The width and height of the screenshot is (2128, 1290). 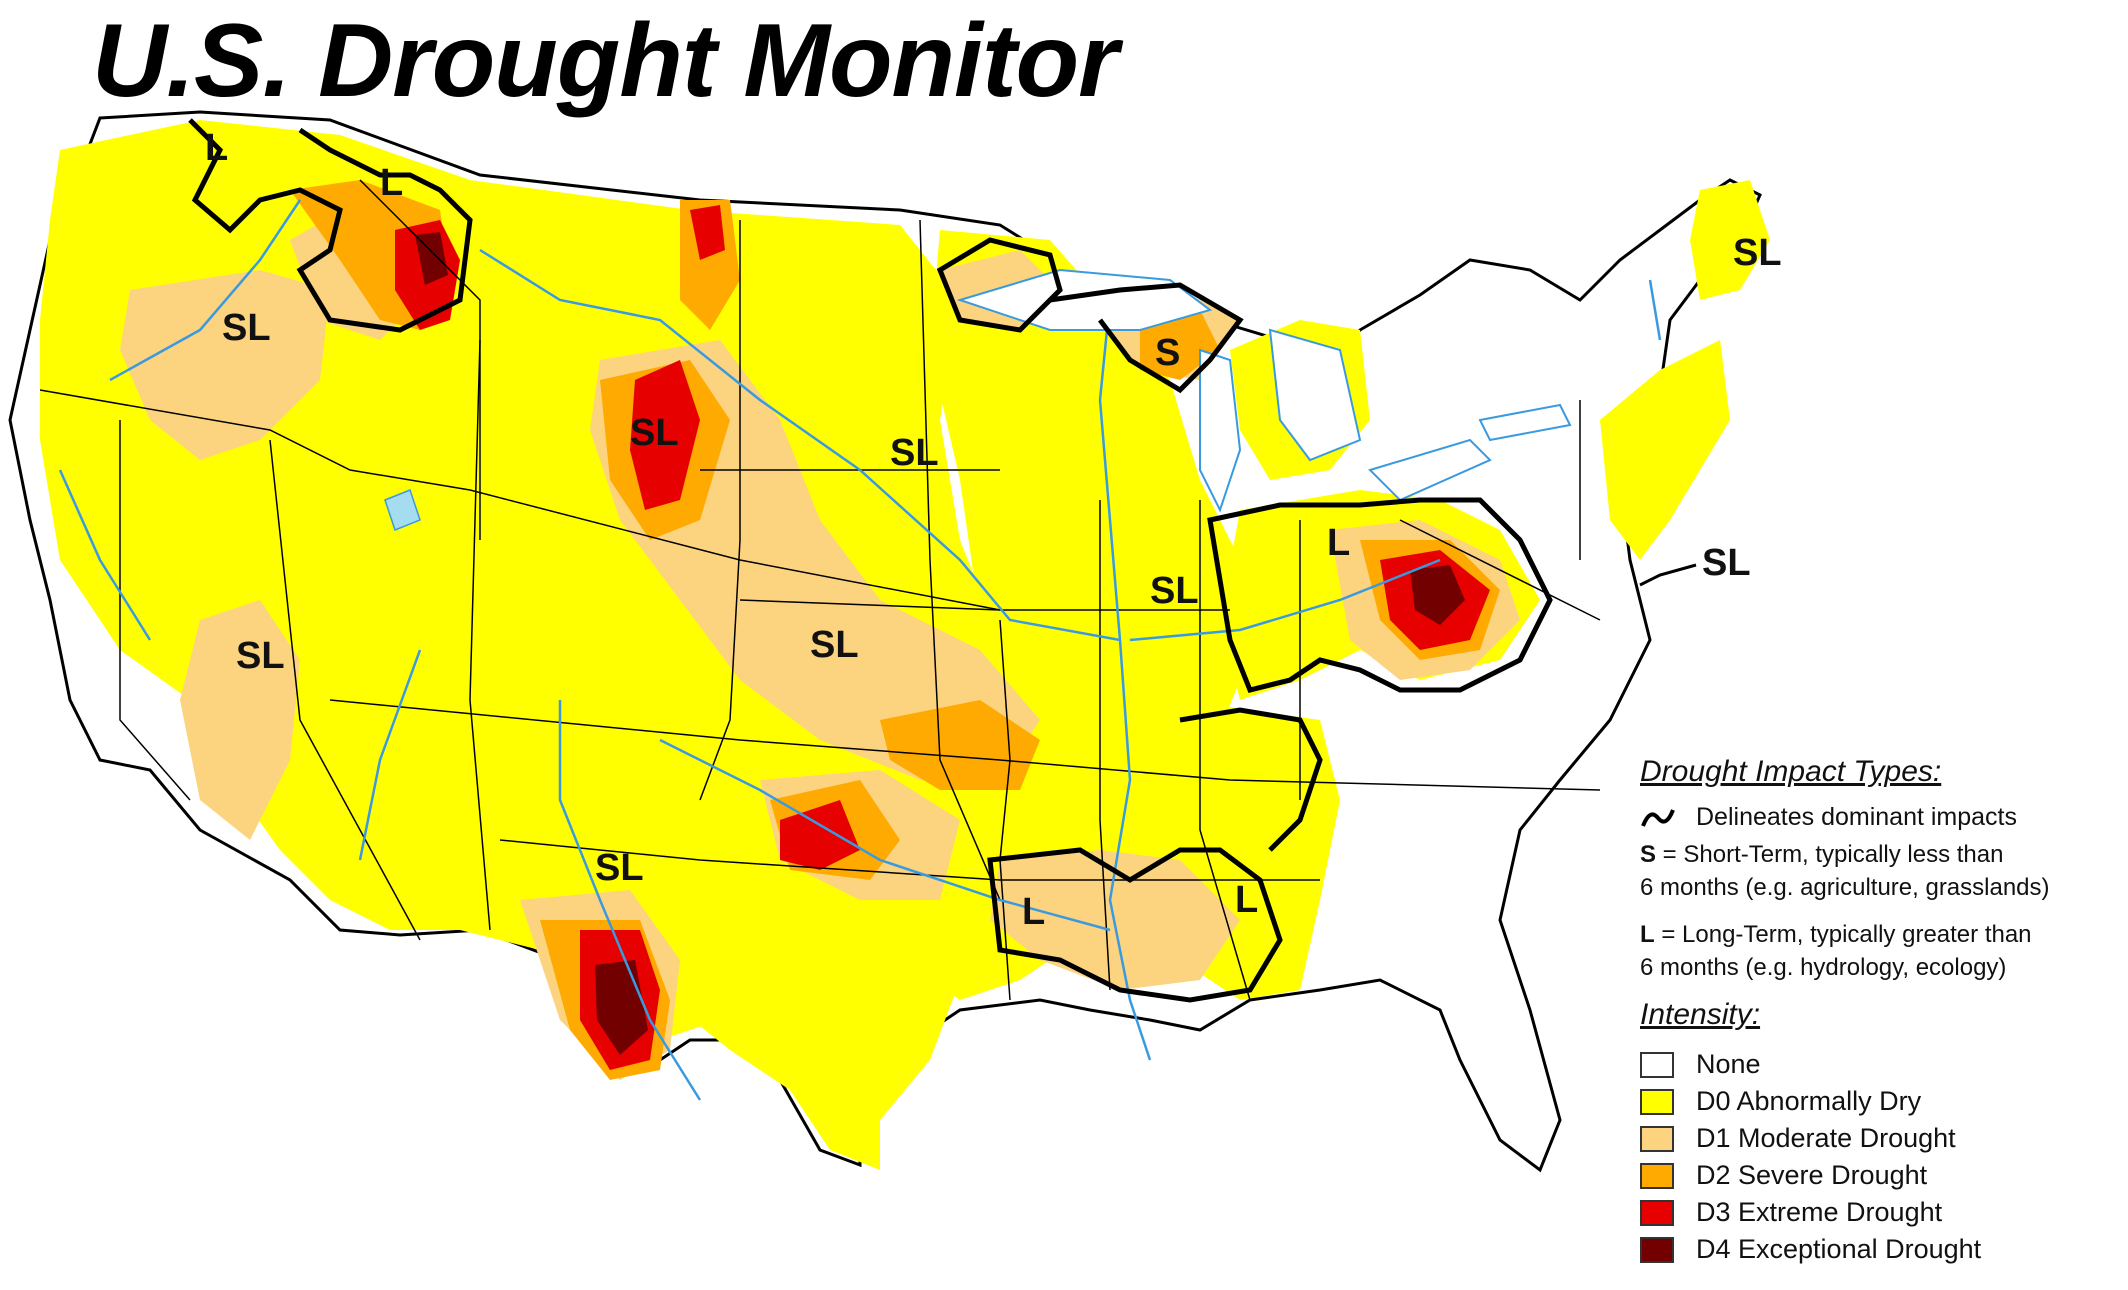 What do you see at coordinates (1647, 934) in the screenshot?
I see `long-term-code: L` at bounding box center [1647, 934].